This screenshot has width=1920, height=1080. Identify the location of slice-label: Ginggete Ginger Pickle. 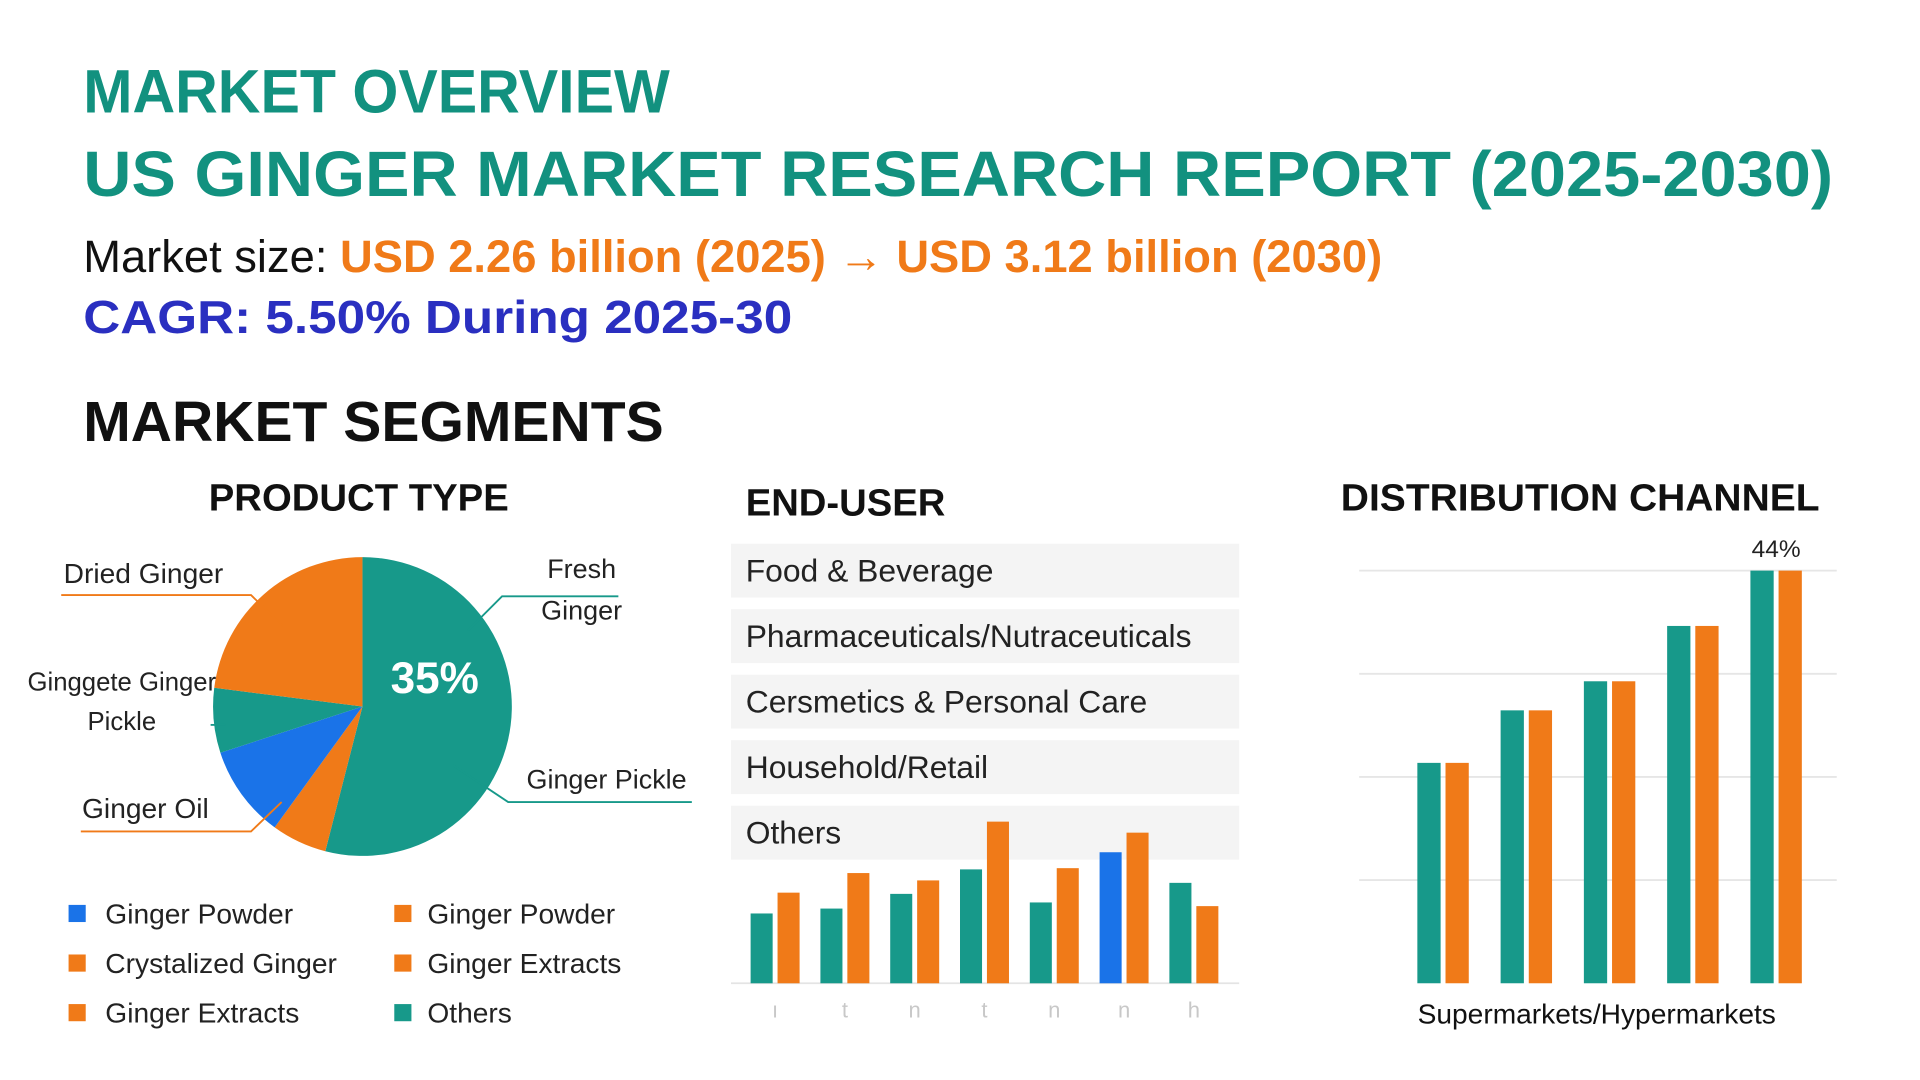
(122, 702).